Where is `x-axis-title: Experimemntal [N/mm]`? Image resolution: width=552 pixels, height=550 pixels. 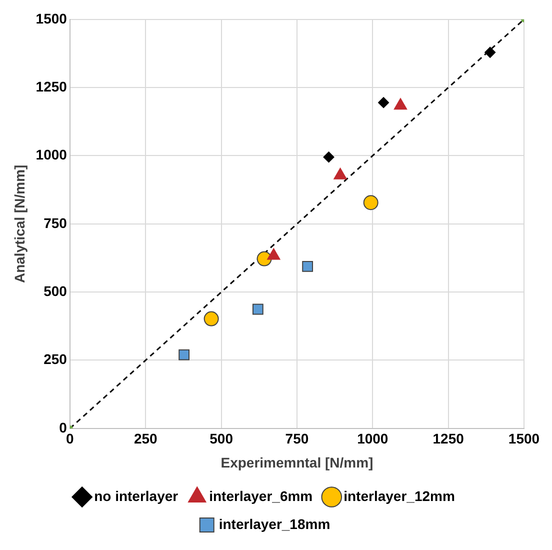
x-axis-title: Experimemntal [N/mm] is located at coordinates (297, 462).